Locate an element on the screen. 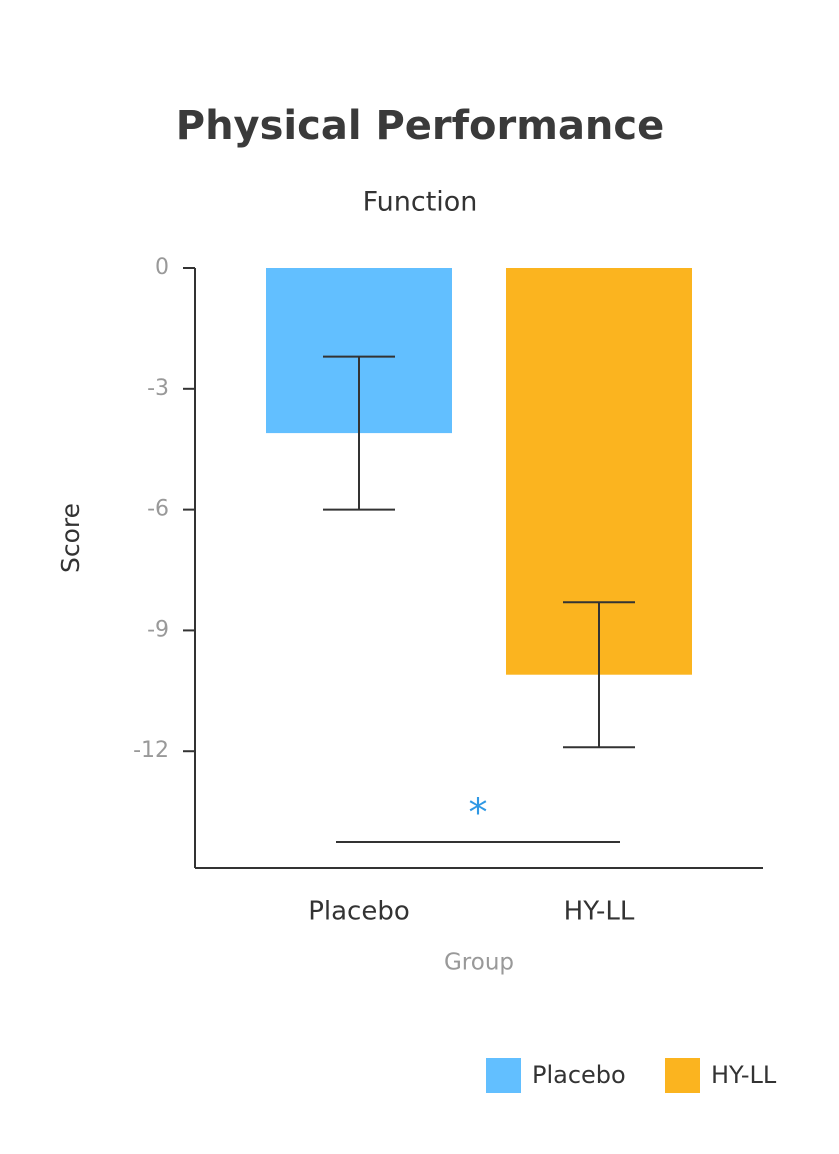 The width and height of the screenshot is (839, 1154). y-tick-label: -3 is located at coordinates (158, 388).